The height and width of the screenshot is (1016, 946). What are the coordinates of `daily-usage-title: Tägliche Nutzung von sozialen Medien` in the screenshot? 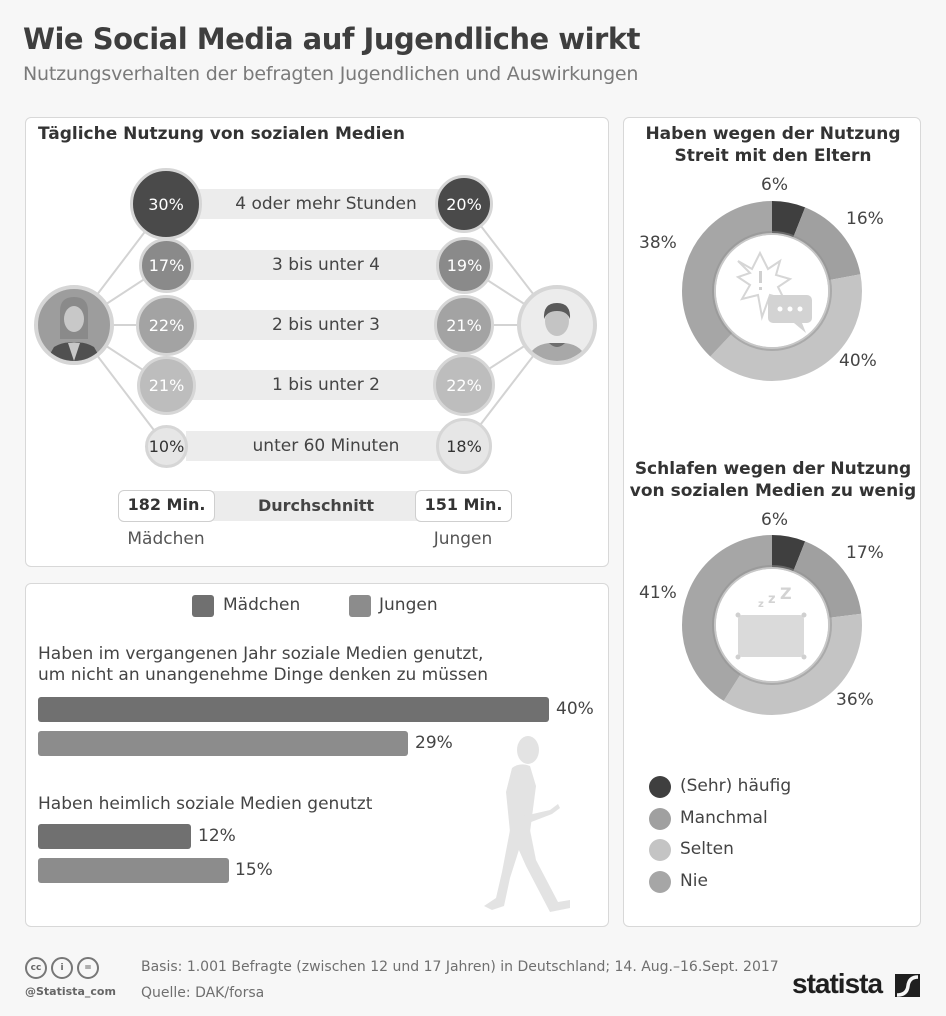 It's located at (222, 134).